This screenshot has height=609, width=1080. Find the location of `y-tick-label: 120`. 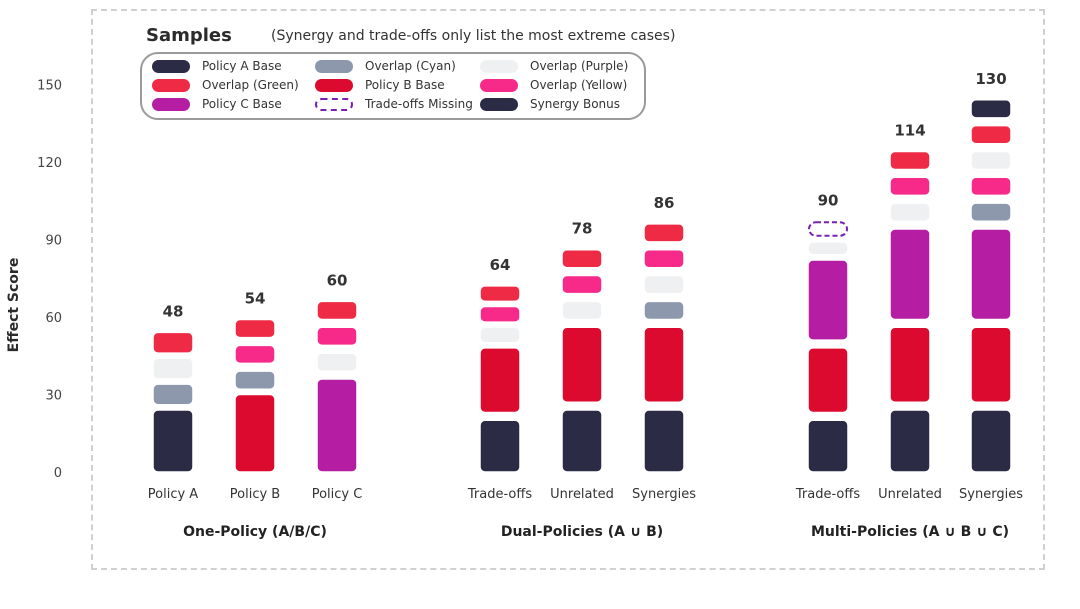

y-tick-label: 120 is located at coordinates (49, 163).